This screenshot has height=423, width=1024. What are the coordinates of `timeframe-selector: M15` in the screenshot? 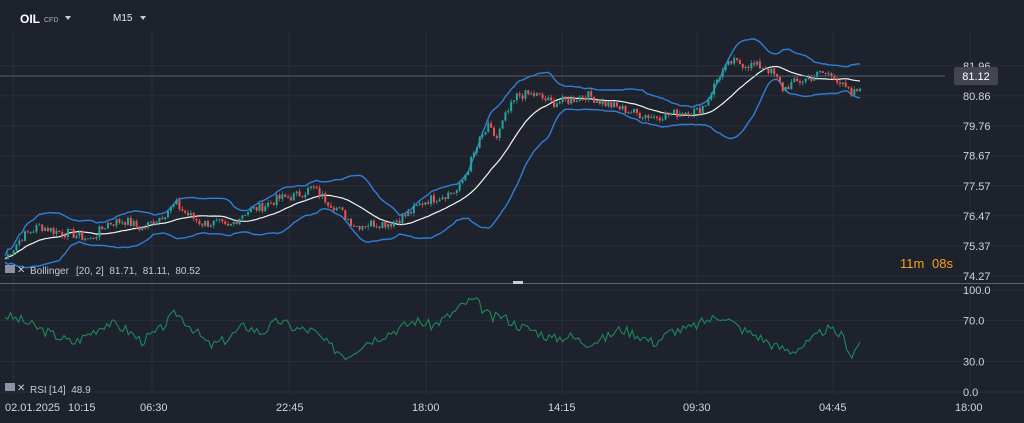 It's located at (123, 18).